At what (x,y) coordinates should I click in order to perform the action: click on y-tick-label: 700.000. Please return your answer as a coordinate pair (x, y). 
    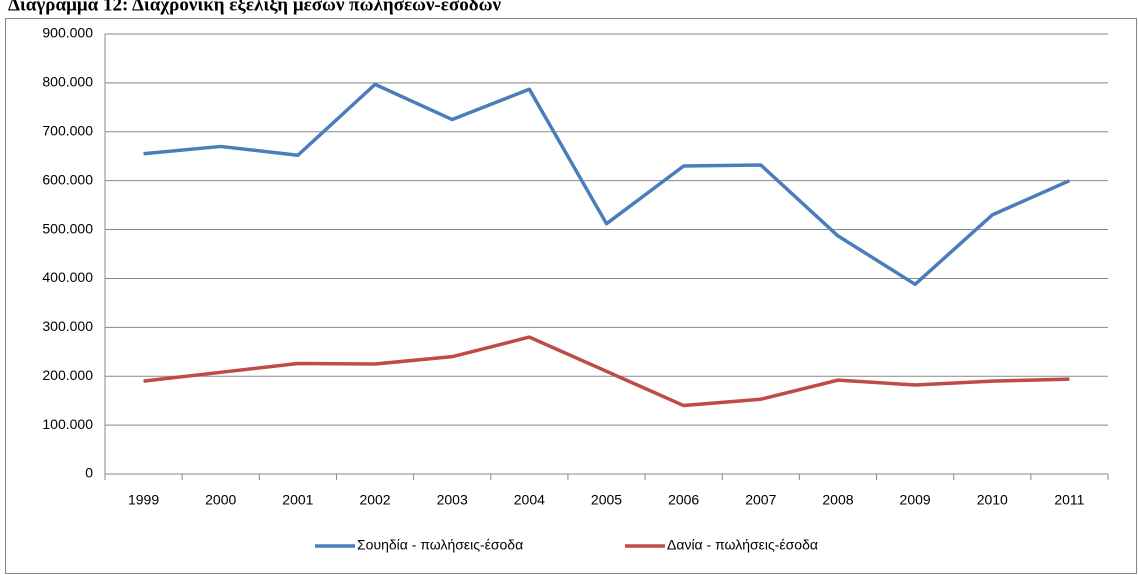
    Looking at the image, I should click on (67, 130).